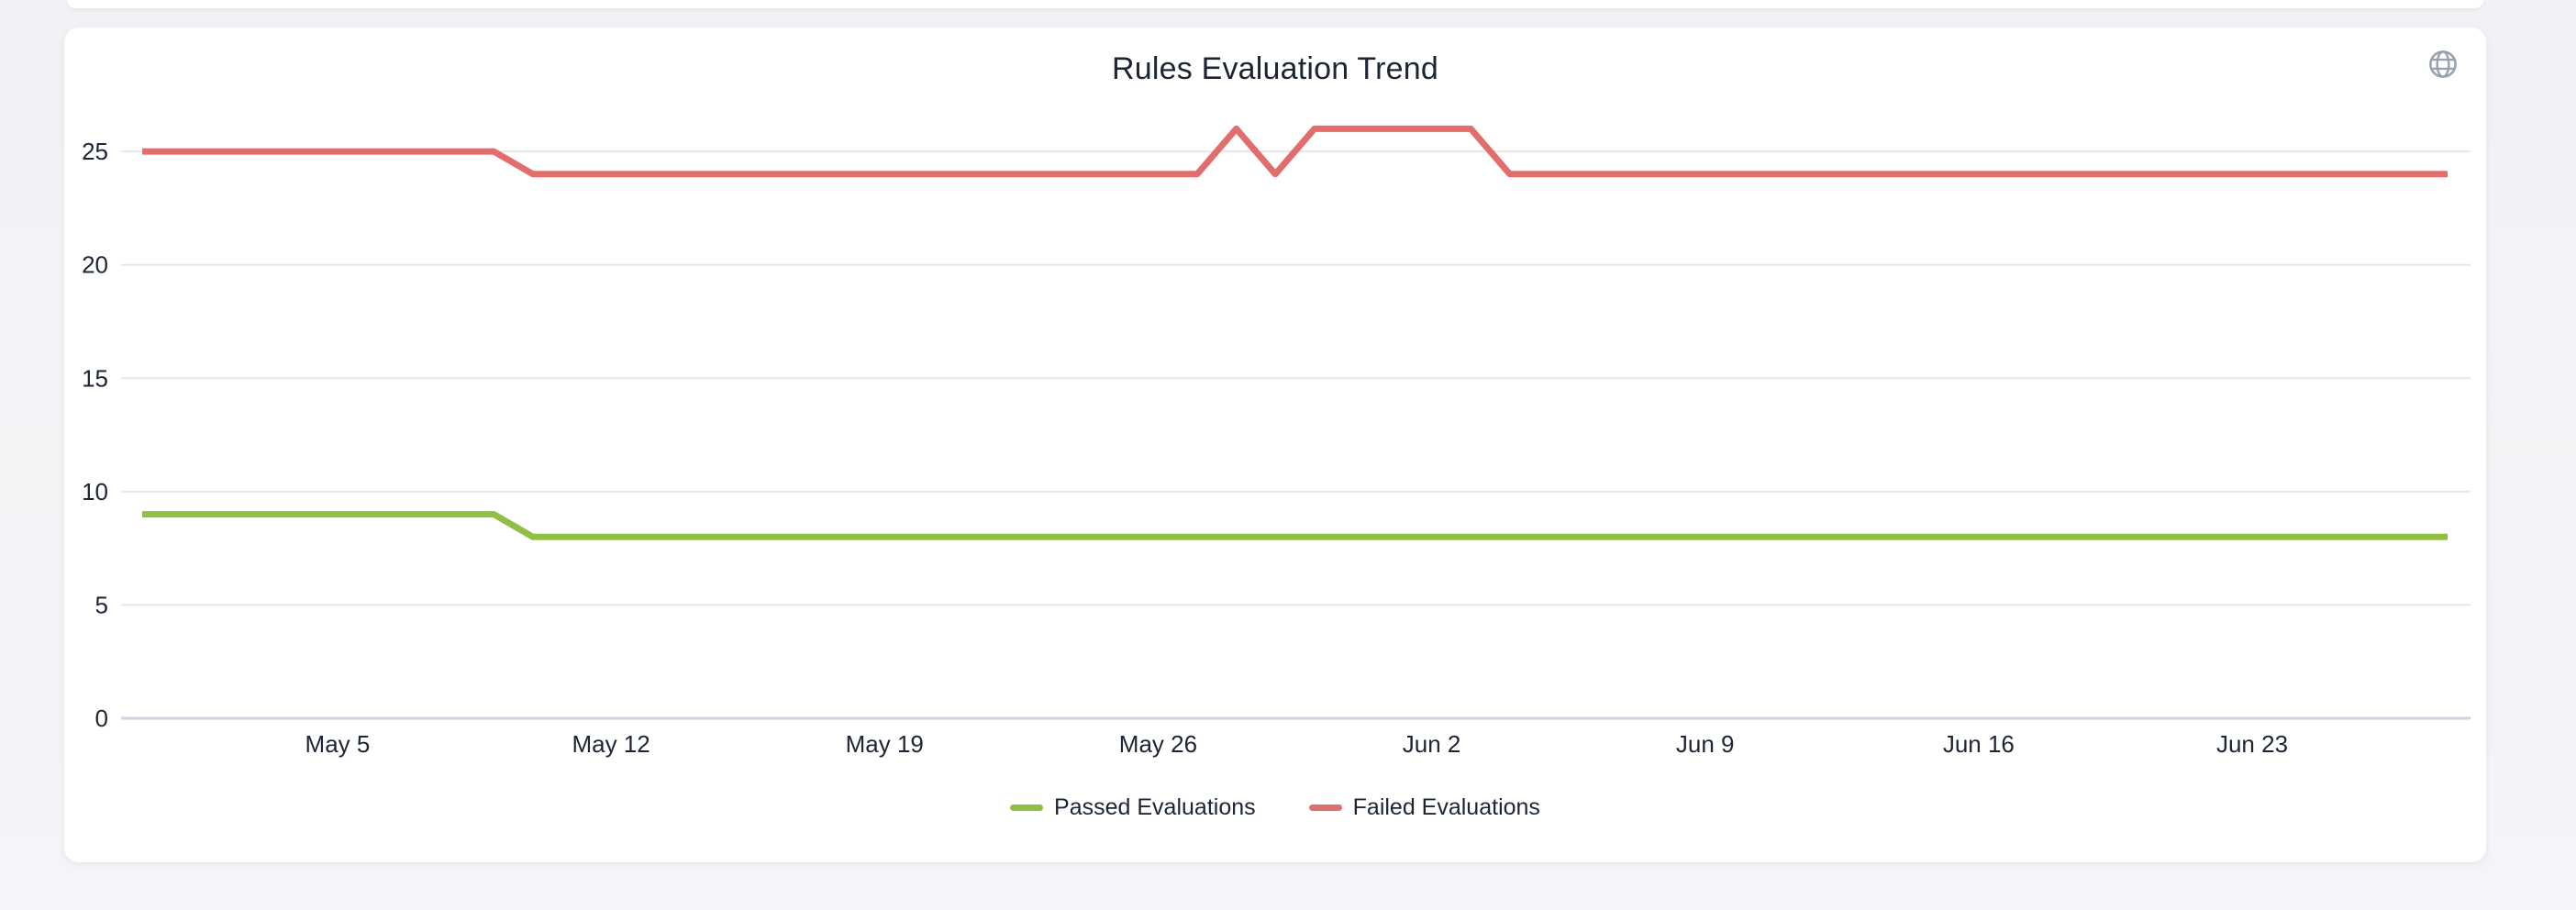 The width and height of the screenshot is (2576, 910). Describe the element at coordinates (95, 265) in the screenshot. I see `y-tick-label: 20` at that location.